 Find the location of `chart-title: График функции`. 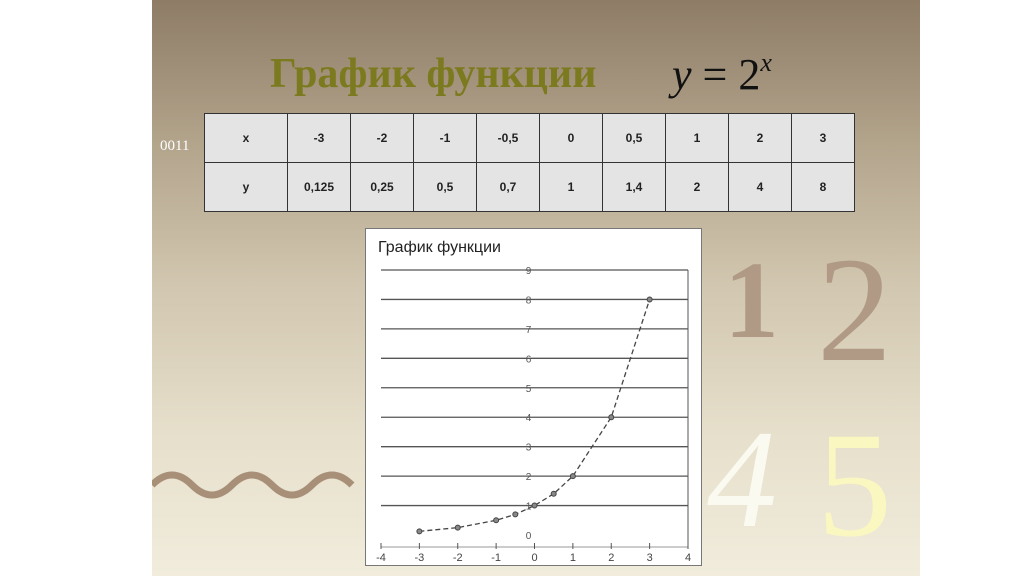

chart-title: График функции is located at coordinates (439, 247).